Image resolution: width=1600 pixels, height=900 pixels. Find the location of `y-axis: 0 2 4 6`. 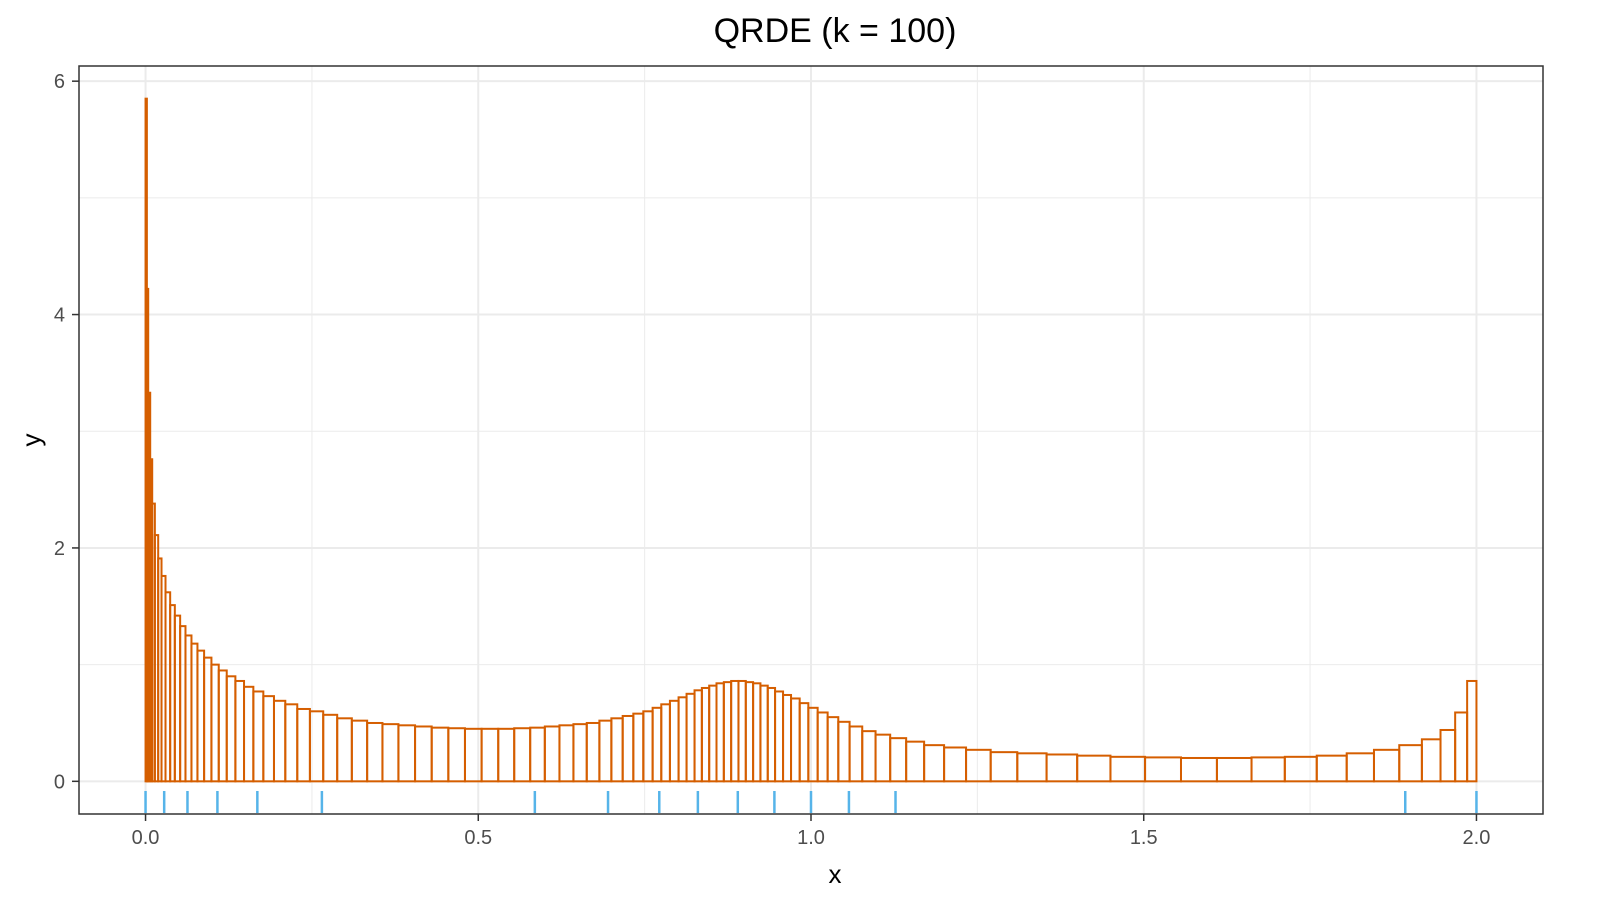

y-axis: 0 2 4 6 is located at coordinates (66, 432).